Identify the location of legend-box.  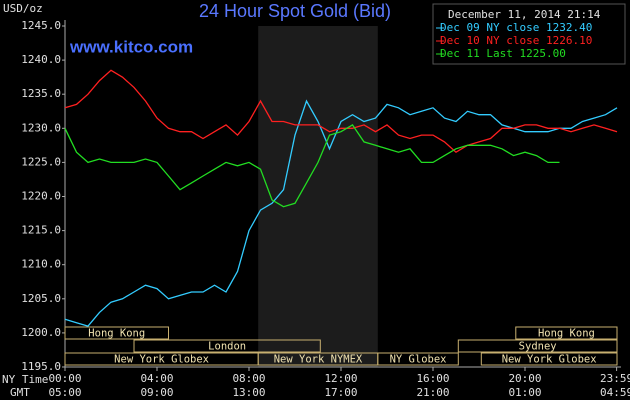
(529, 34).